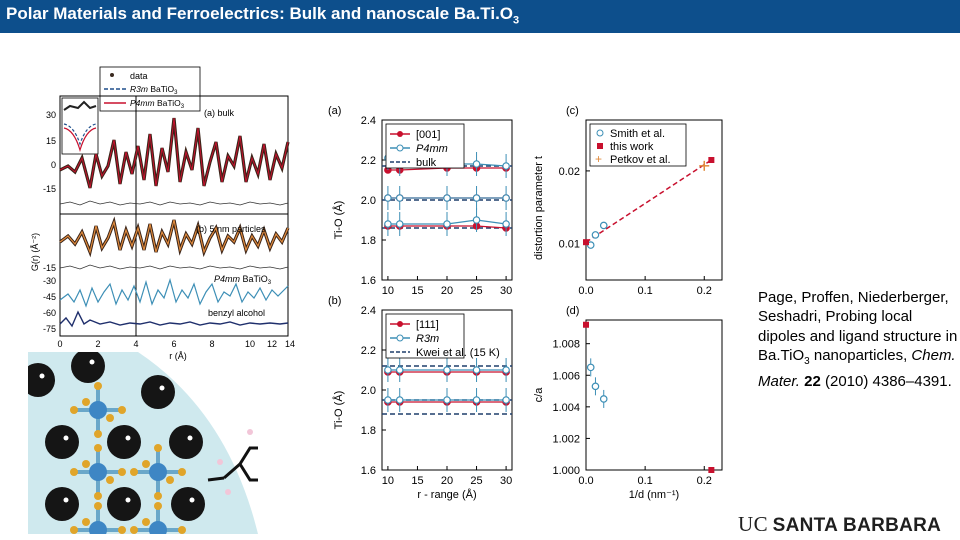  I want to click on legend-data-marker, so click(112, 75).